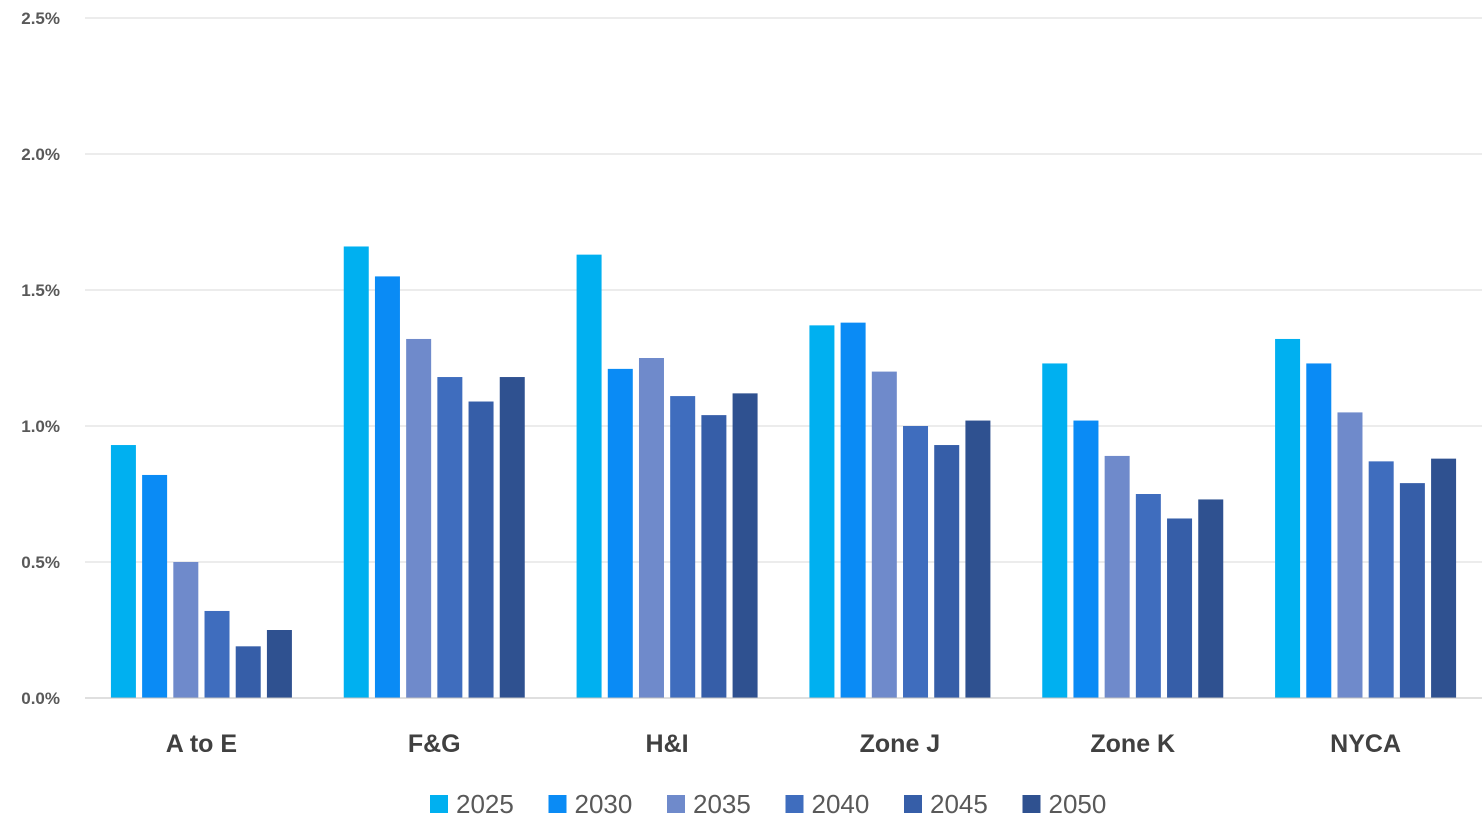  What do you see at coordinates (40, 358) in the screenshot?
I see `y-axis-ticks: 0.0% 0.5% 1.0% 1.5% 2.0% 2.5%` at bounding box center [40, 358].